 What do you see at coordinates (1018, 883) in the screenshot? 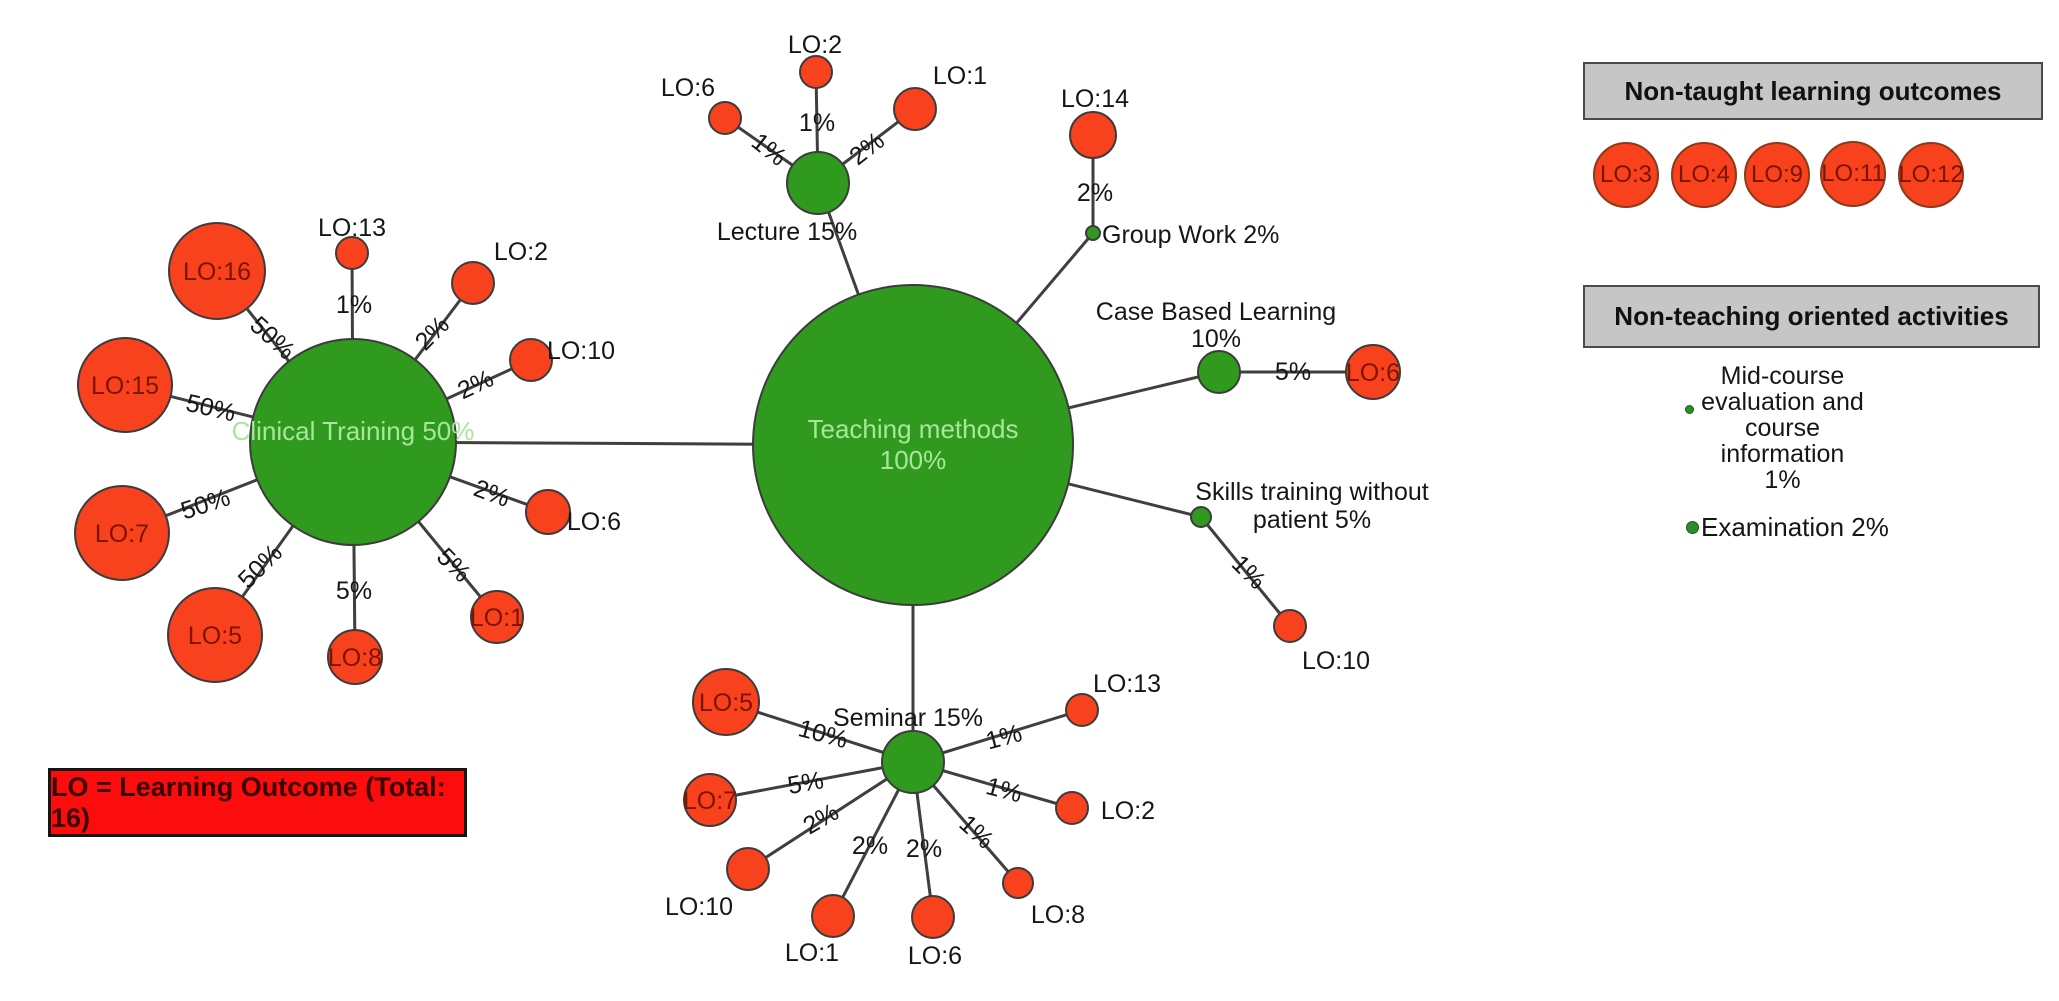
I see `node-s8` at bounding box center [1018, 883].